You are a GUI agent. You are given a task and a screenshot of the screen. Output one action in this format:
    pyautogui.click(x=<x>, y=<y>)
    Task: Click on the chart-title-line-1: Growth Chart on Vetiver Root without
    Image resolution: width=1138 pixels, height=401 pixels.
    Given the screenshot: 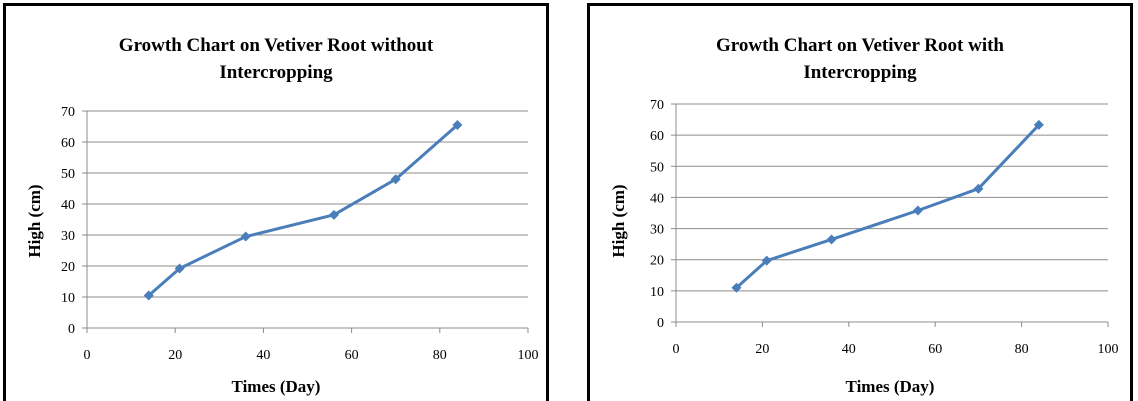 What is the action you would take?
    pyautogui.click(x=276, y=45)
    